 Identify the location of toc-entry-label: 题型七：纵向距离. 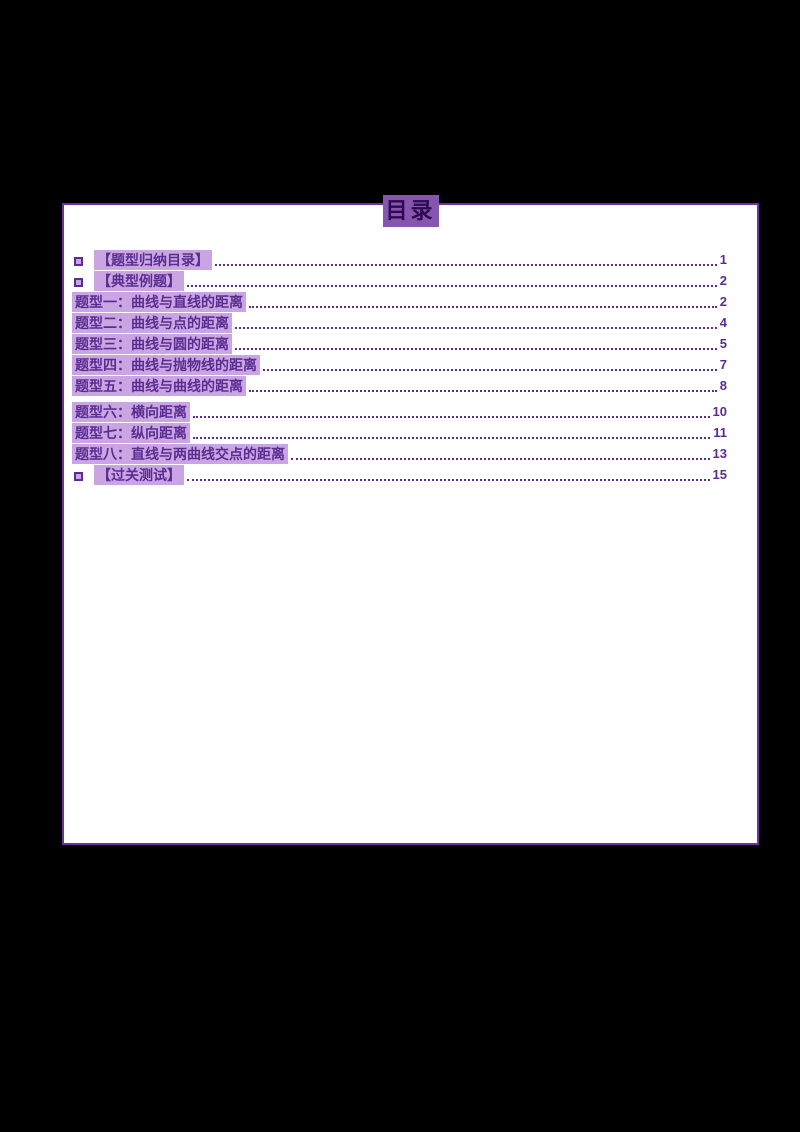
(131, 433).